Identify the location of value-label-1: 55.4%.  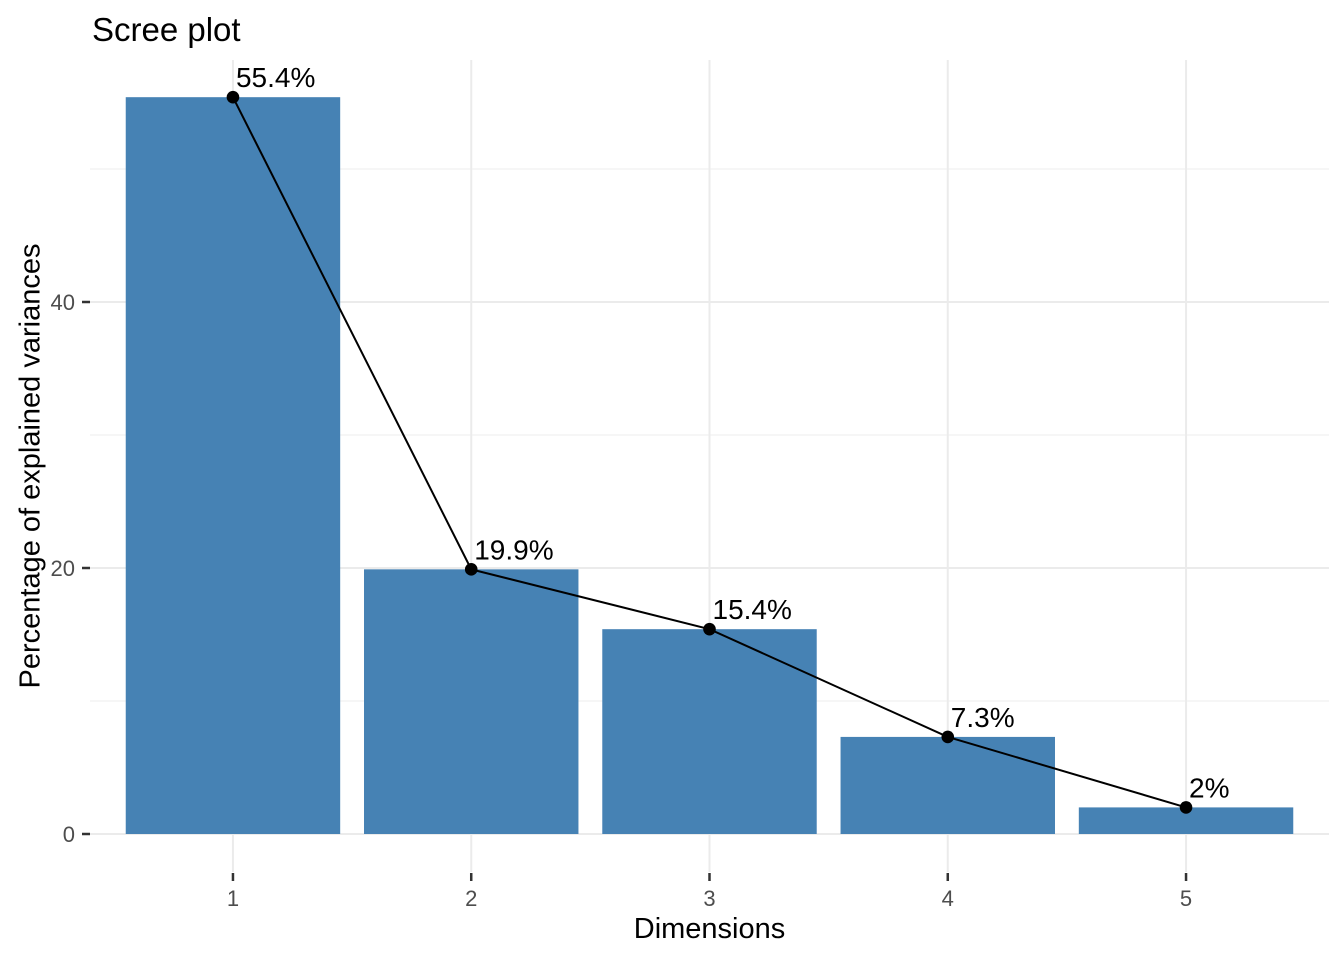
(275, 77).